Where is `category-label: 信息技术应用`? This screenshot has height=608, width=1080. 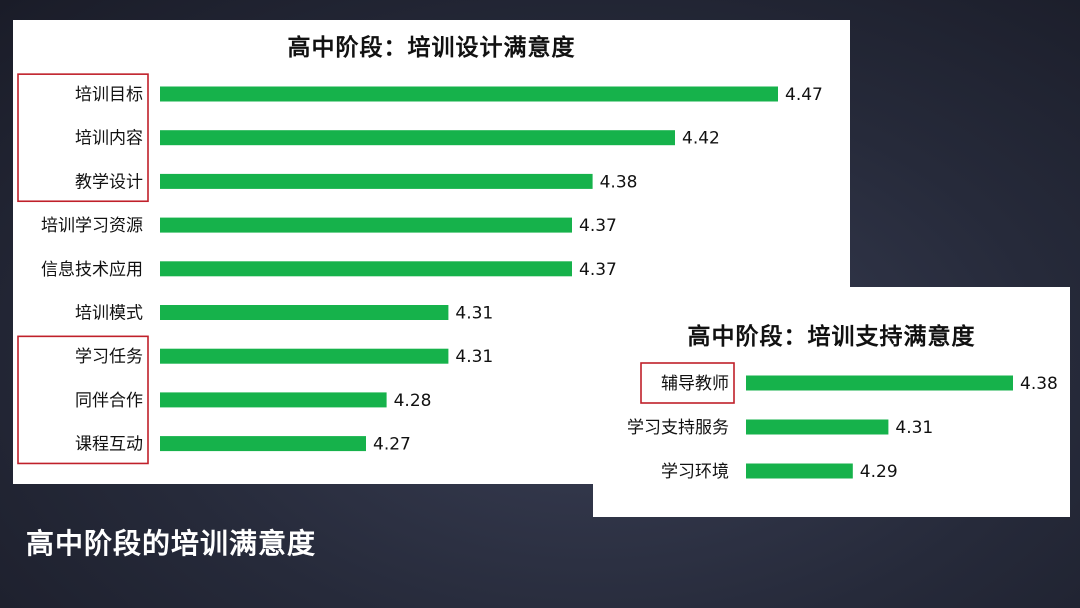 category-label: 信息技术应用 is located at coordinates (92, 270).